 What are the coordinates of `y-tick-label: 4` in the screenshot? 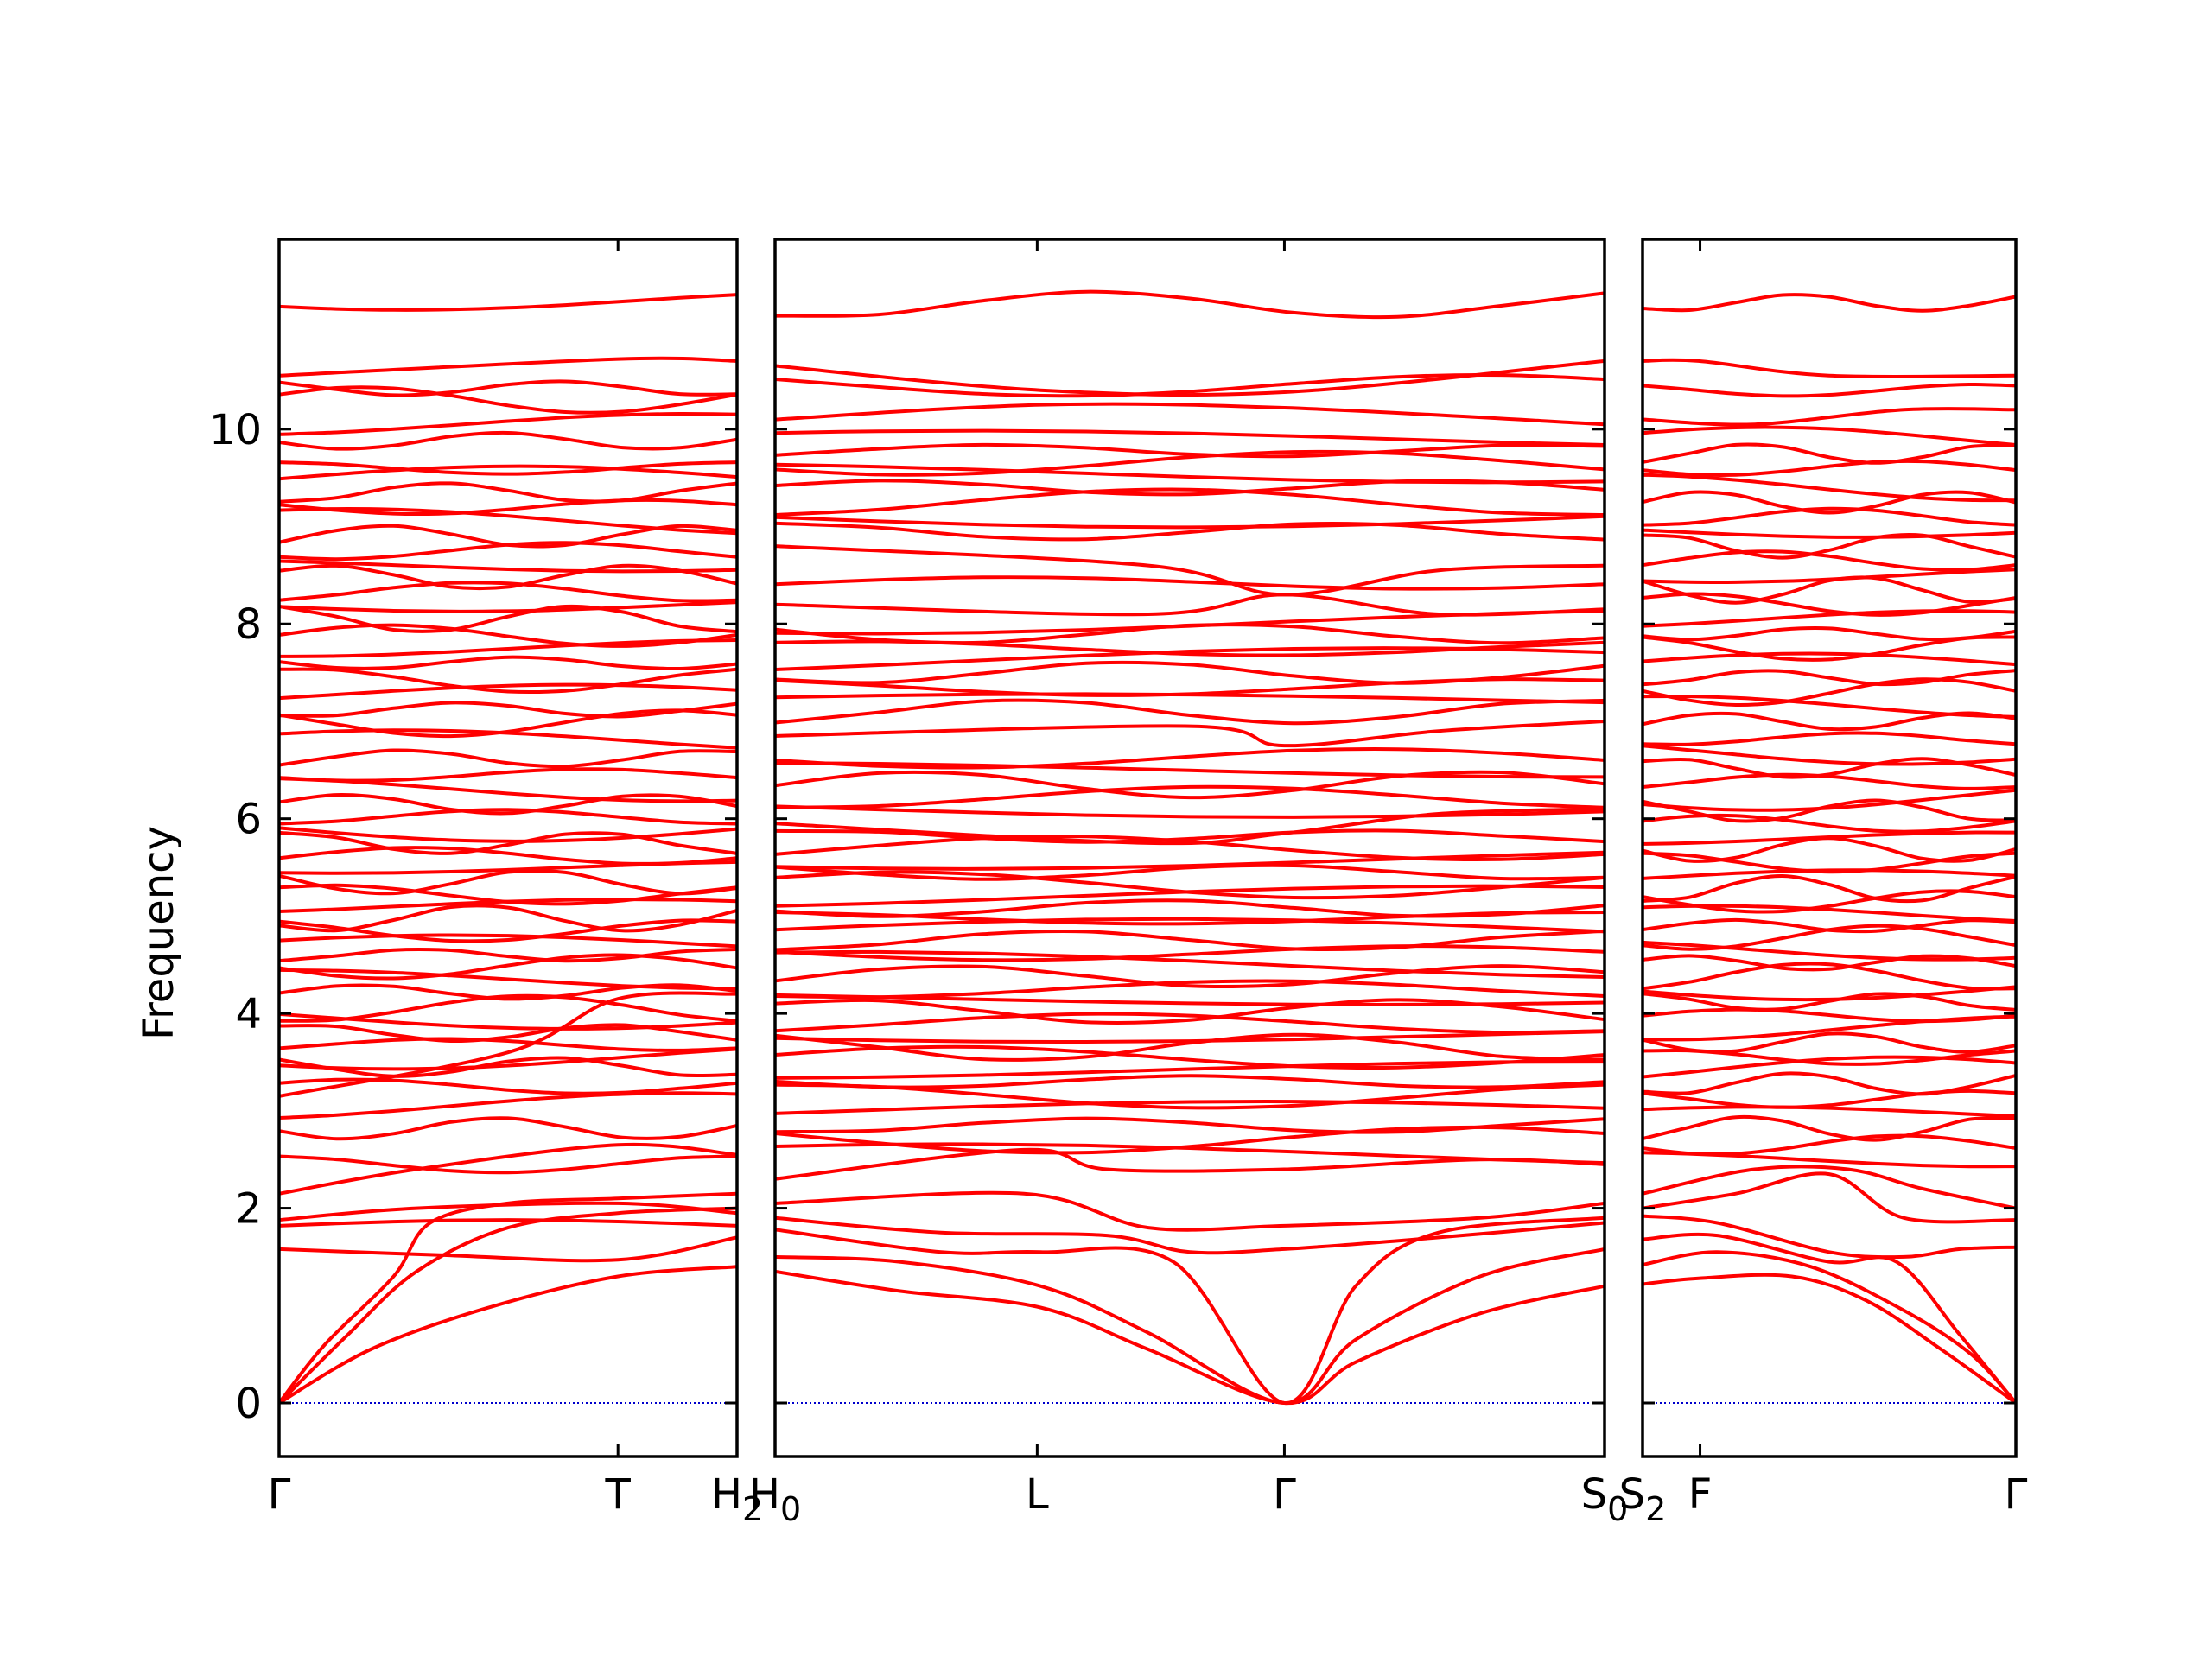 It's located at (248, 1014).